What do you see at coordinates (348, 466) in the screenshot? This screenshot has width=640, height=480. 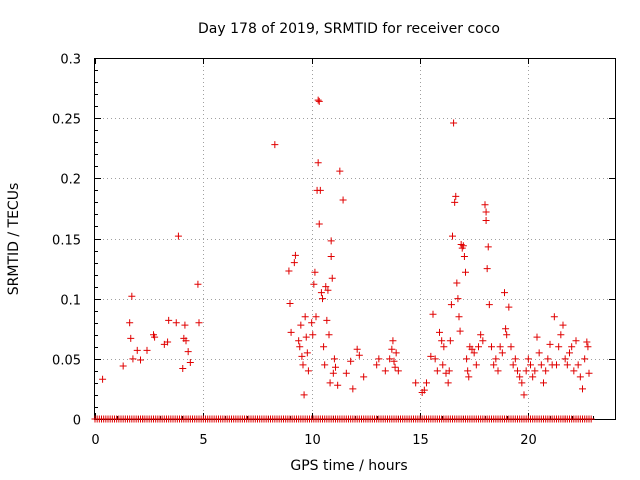 I see `x-axis-label: GPS time / hours` at bounding box center [348, 466].